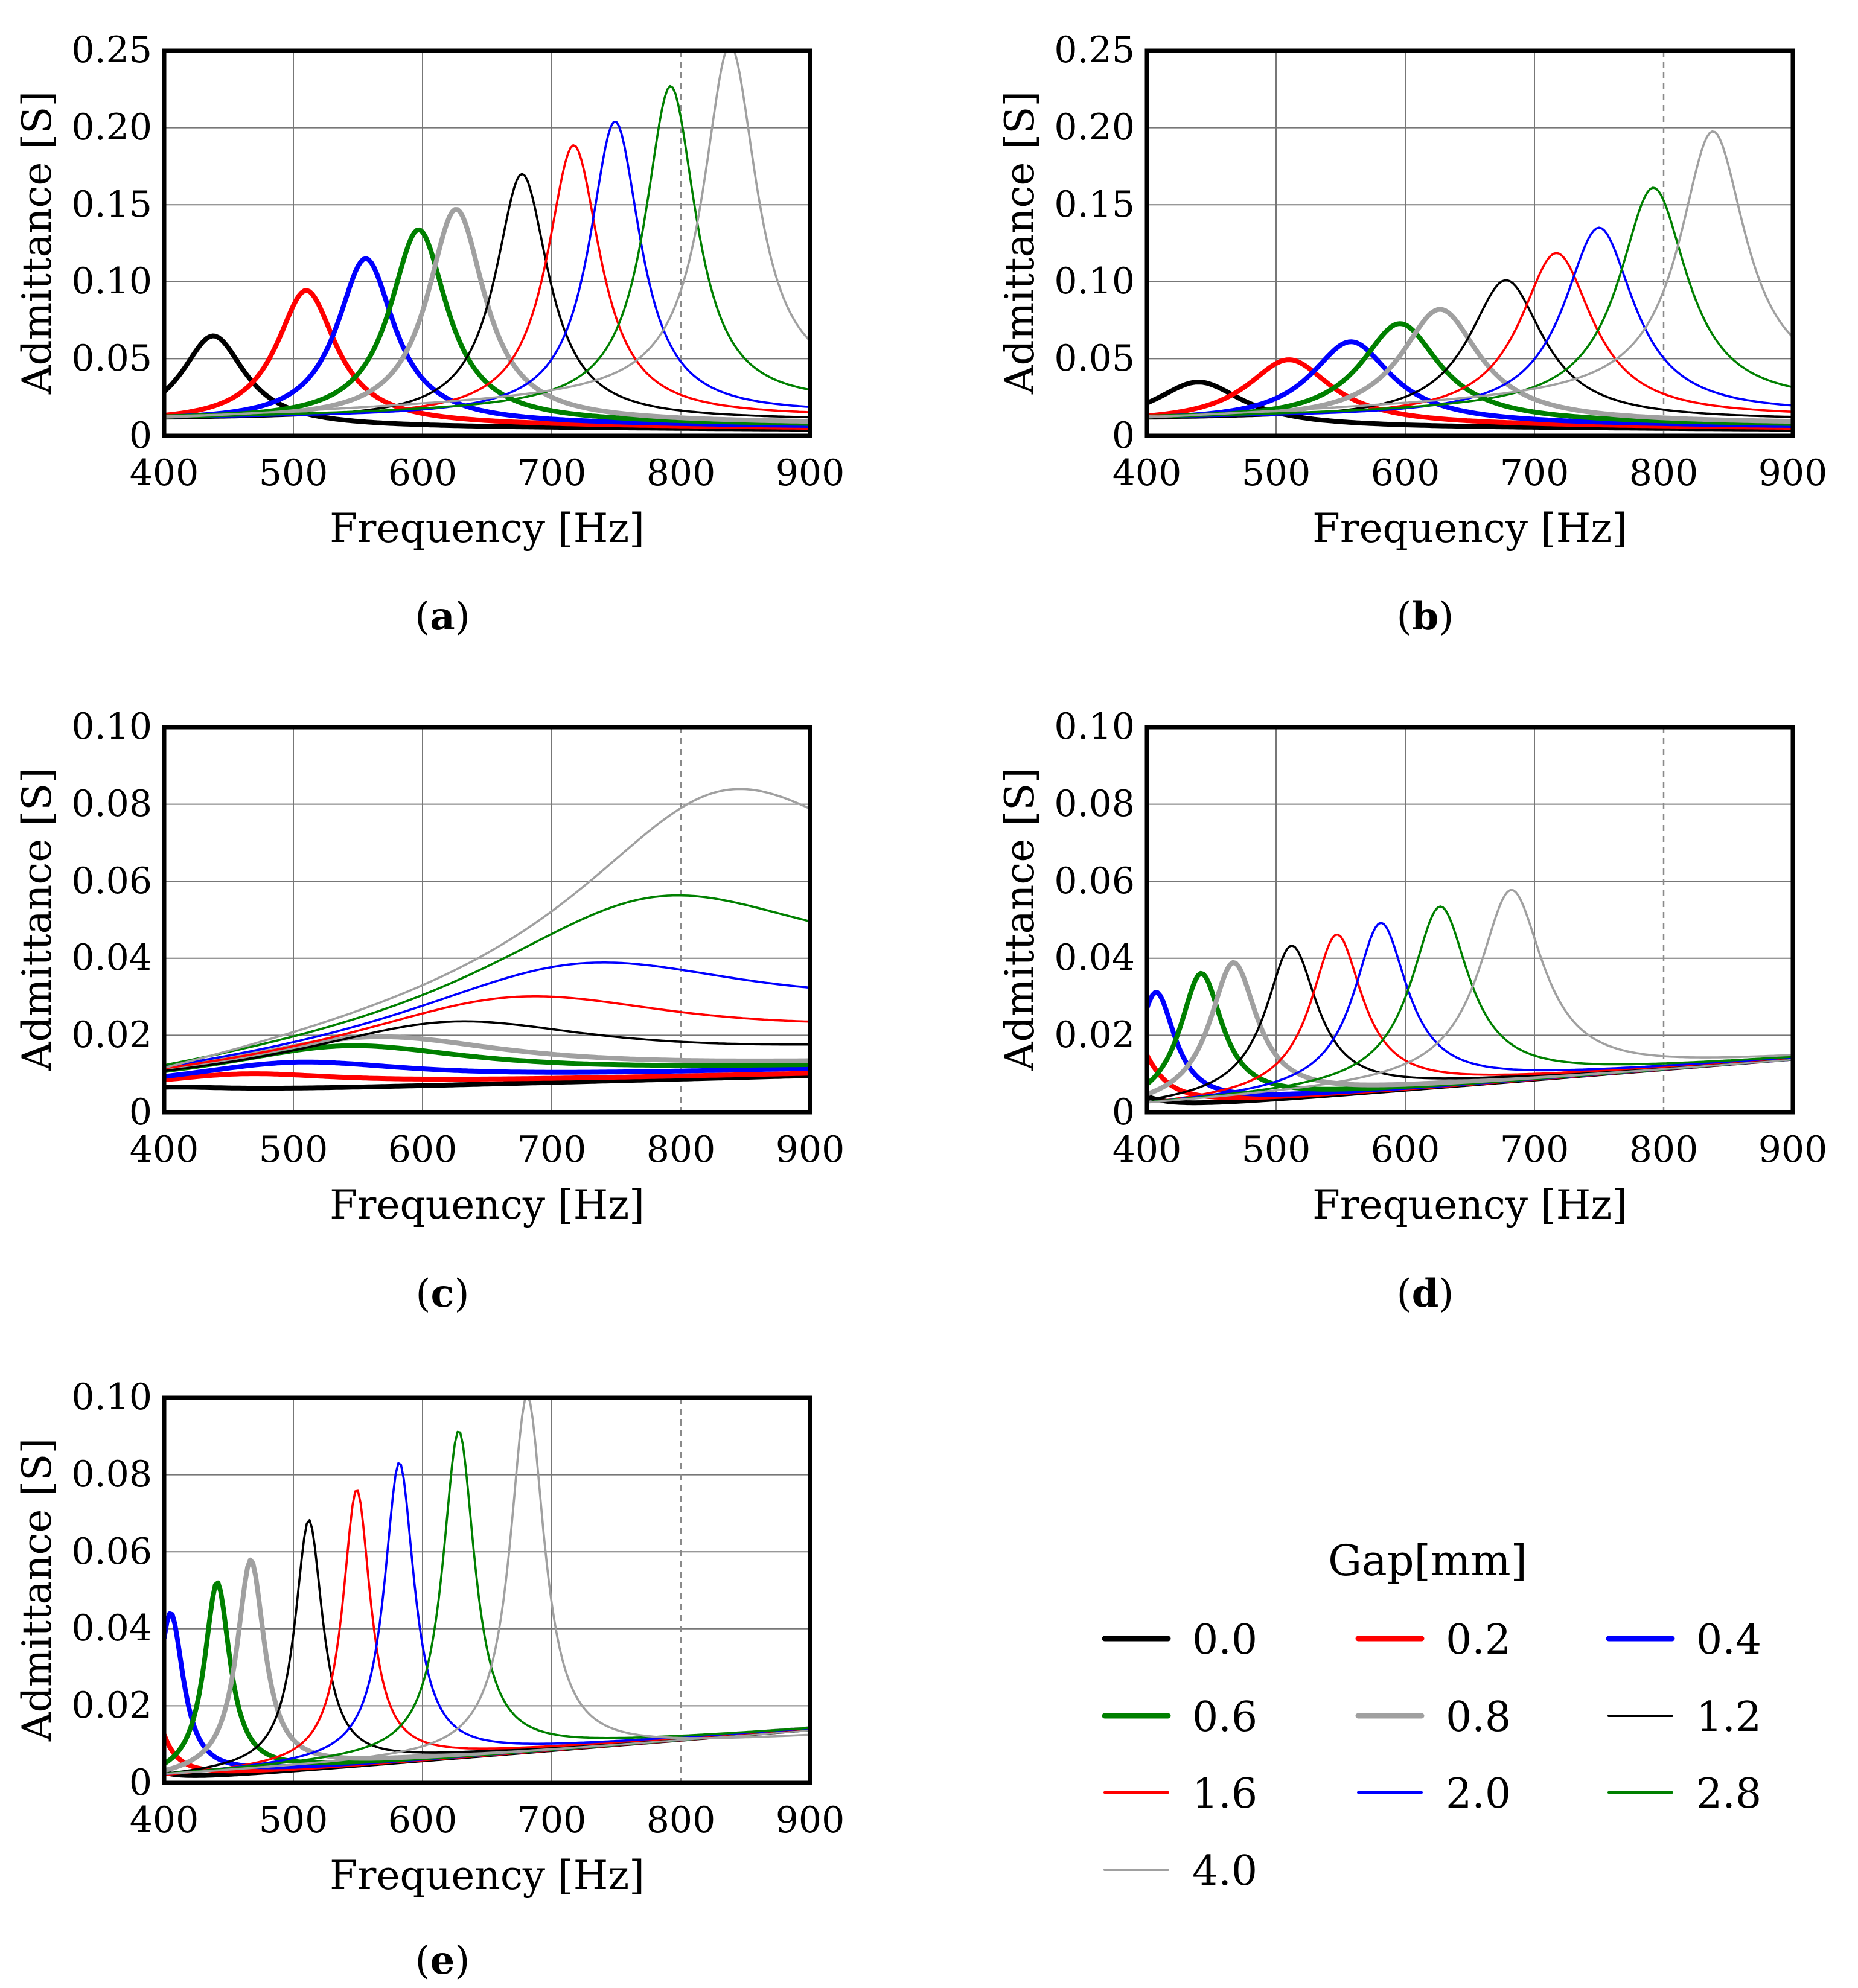 The image size is (1858, 1988). I want to click on panel-caption-e: (e), so click(443, 1960).